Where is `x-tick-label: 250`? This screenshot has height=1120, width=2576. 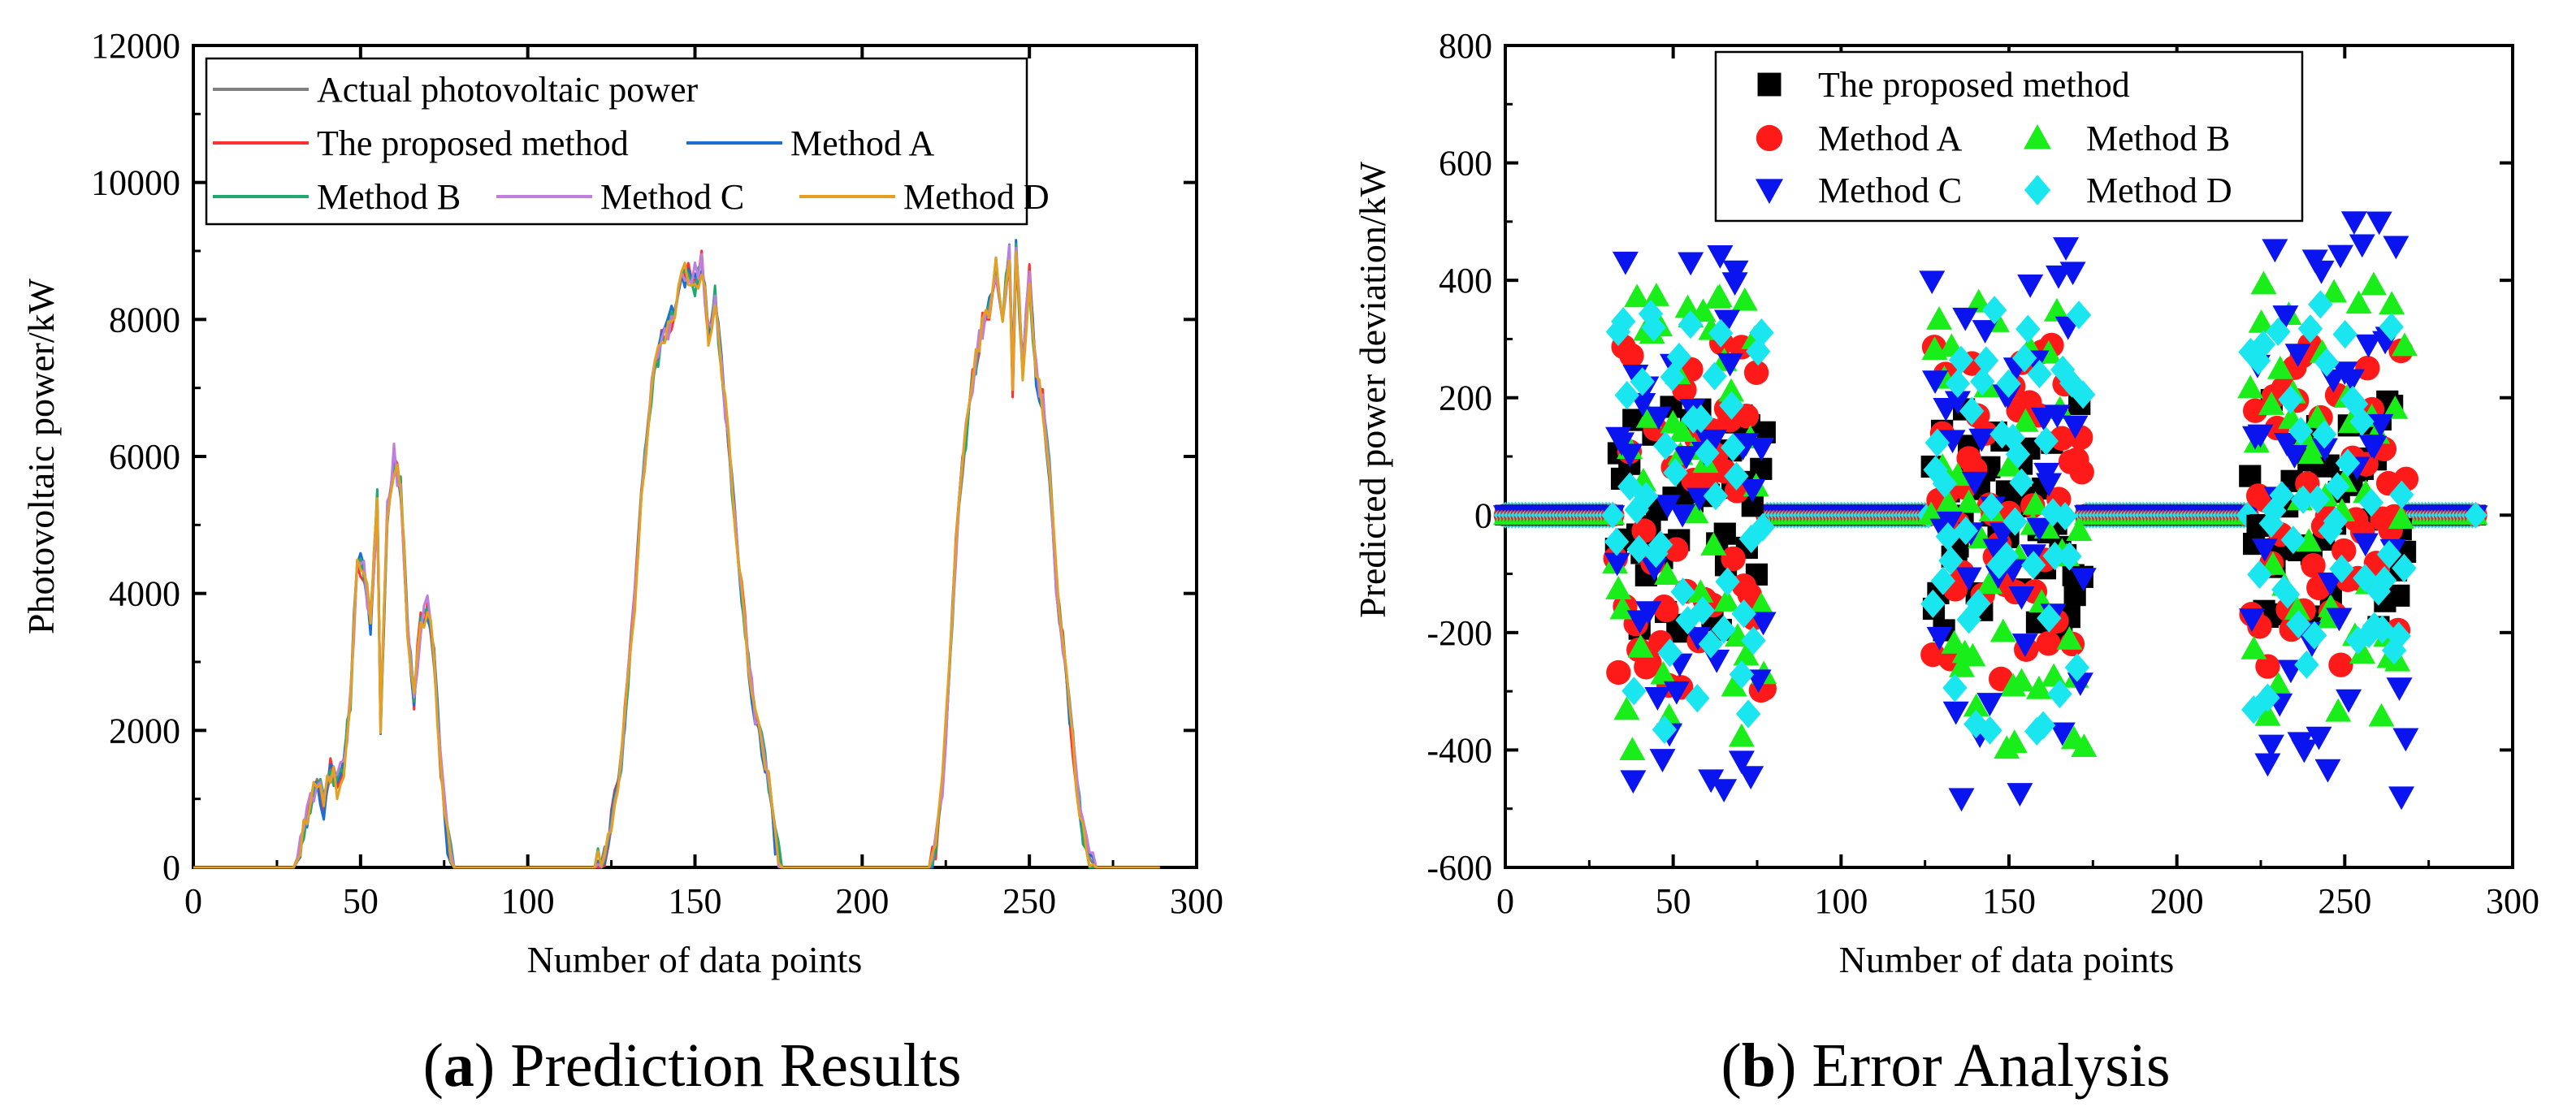 x-tick-label: 250 is located at coordinates (1029, 901).